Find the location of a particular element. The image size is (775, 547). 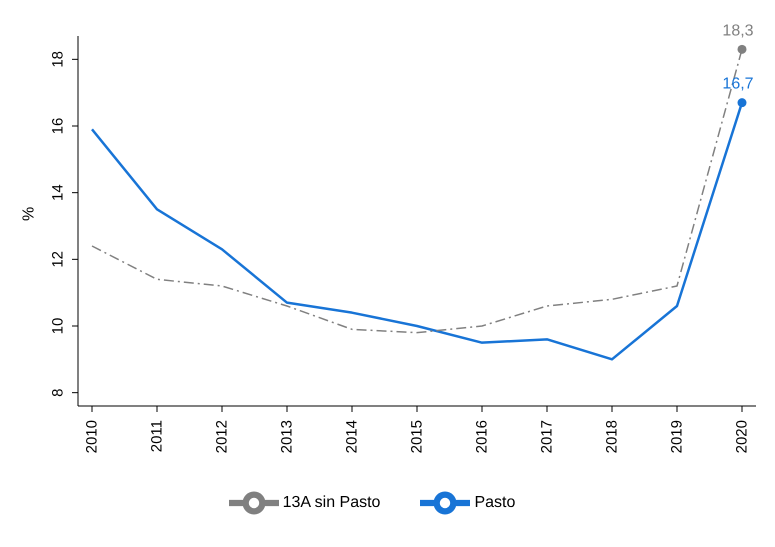

x-tick-label: 2013 is located at coordinates (287, 437).